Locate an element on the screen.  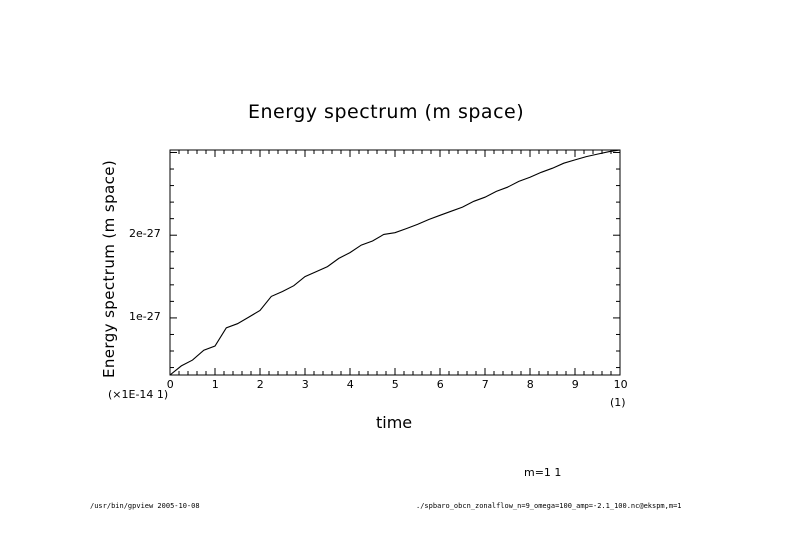
x-tick-label: 8 is located at coordinates (530, 384).